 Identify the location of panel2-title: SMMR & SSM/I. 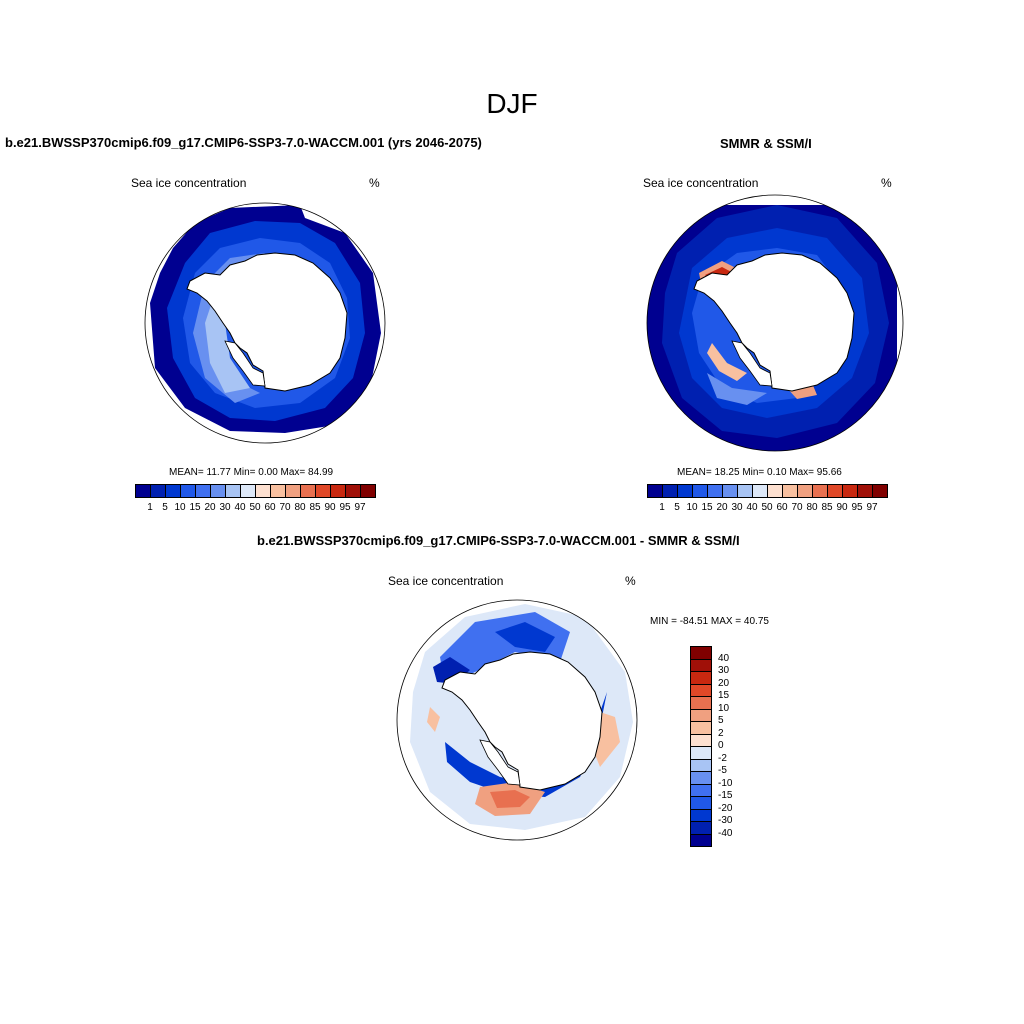
(766, 143).